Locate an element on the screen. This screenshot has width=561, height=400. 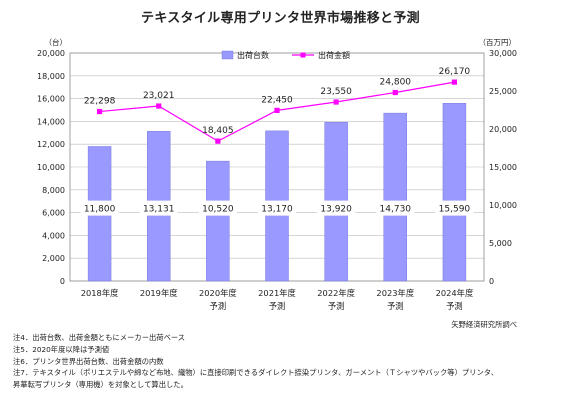
bar-data-label: 13,131 is located at coordinates (159, 210).